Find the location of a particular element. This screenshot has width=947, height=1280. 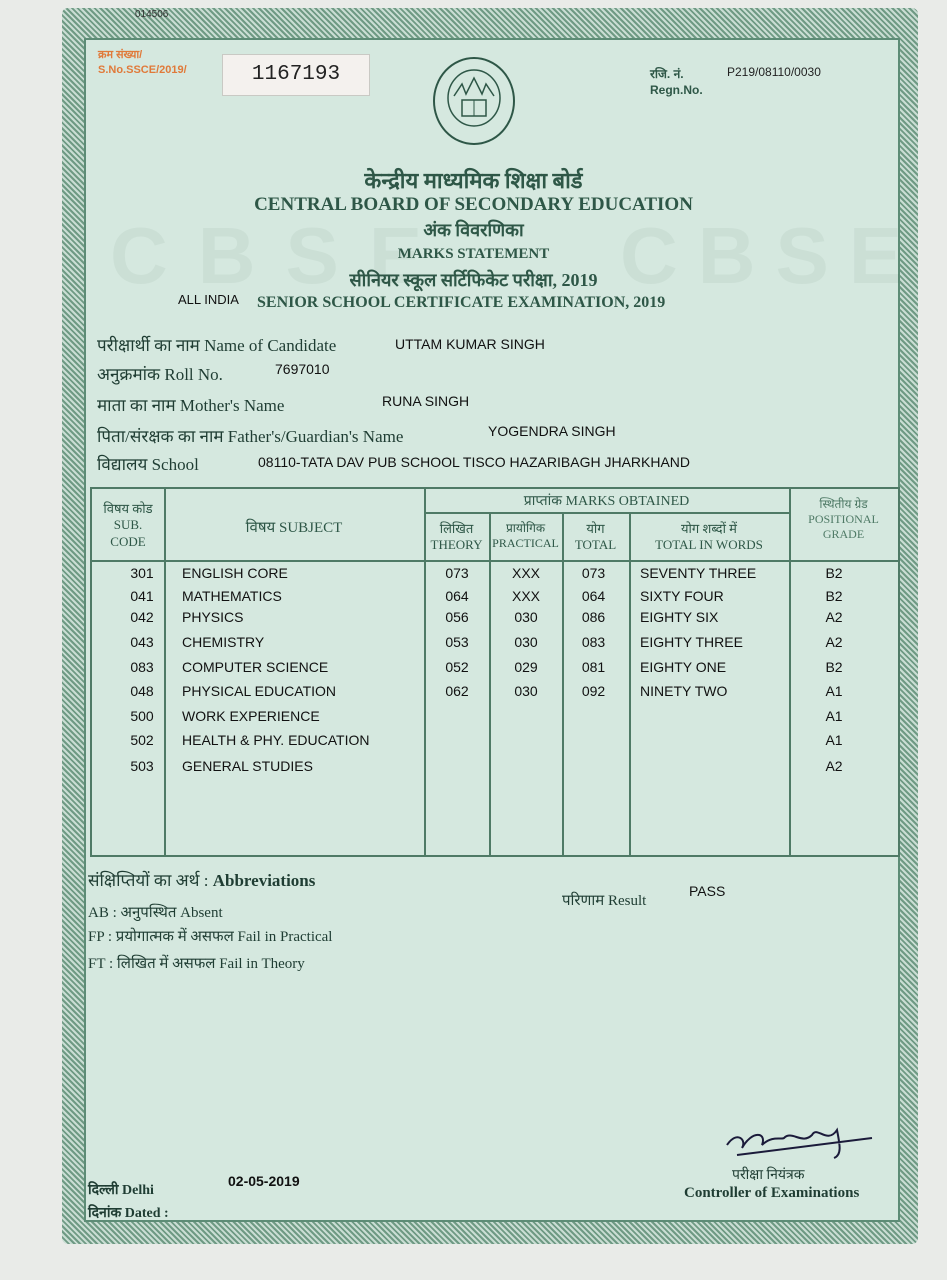

header-marks-obtained: प्राप्तांक MARKS OBTAINED is located at coordinates (606, 501).